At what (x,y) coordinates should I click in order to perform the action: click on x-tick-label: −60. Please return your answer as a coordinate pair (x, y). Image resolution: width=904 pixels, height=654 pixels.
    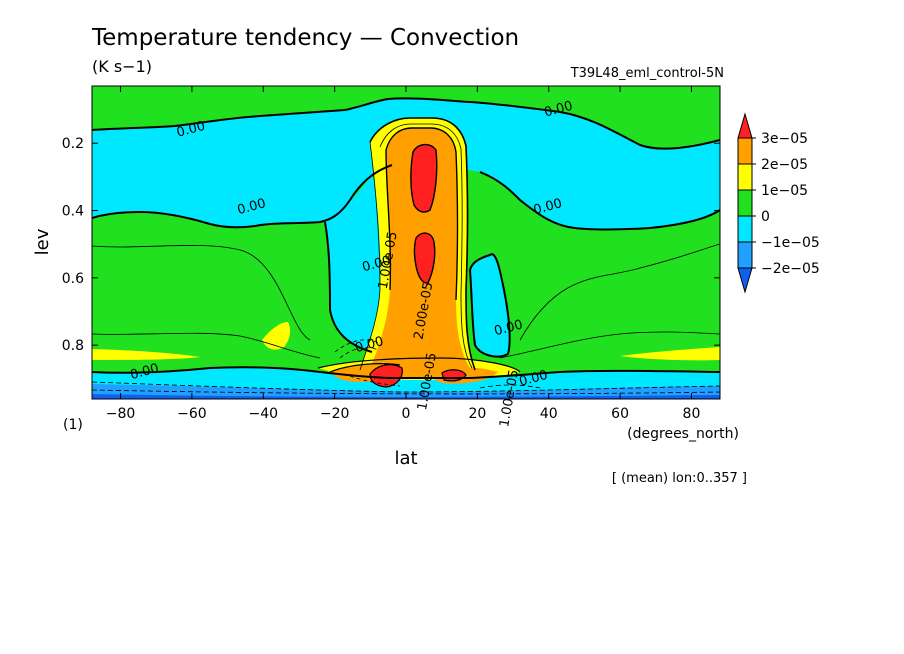
    Looking at the image, I should click on (192, 414).